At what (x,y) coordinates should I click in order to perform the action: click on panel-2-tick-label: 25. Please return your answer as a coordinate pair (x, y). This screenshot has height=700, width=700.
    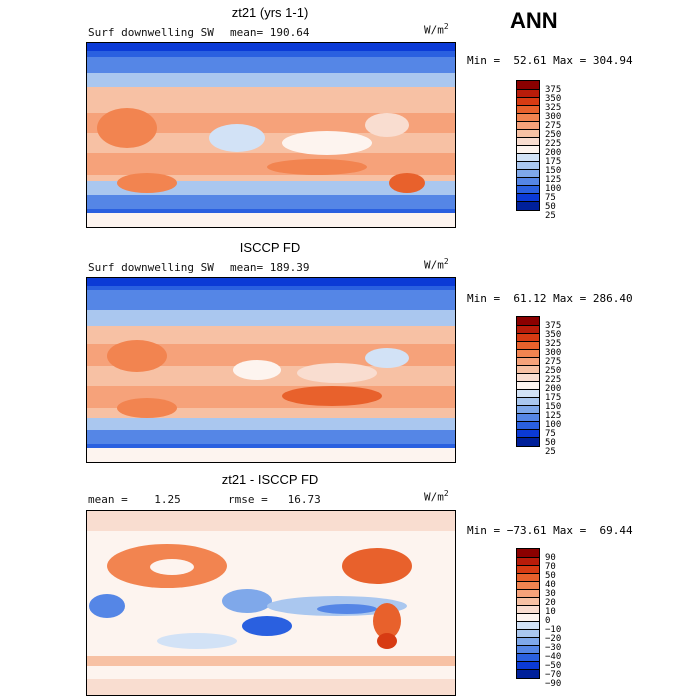
    Looking at the image, I should click on (550, 452).